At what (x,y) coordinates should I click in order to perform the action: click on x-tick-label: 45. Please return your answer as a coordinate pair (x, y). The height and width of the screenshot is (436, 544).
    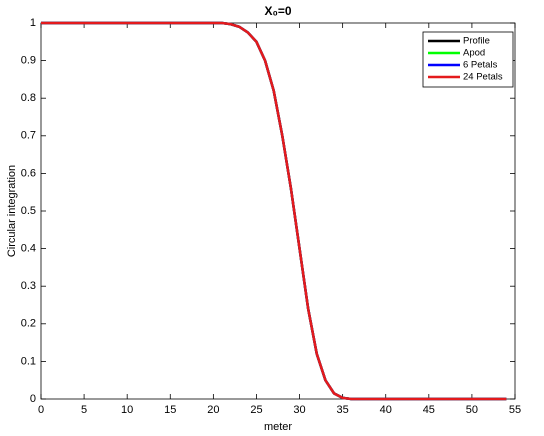
    Looking at the image, I should click on (429, 410).